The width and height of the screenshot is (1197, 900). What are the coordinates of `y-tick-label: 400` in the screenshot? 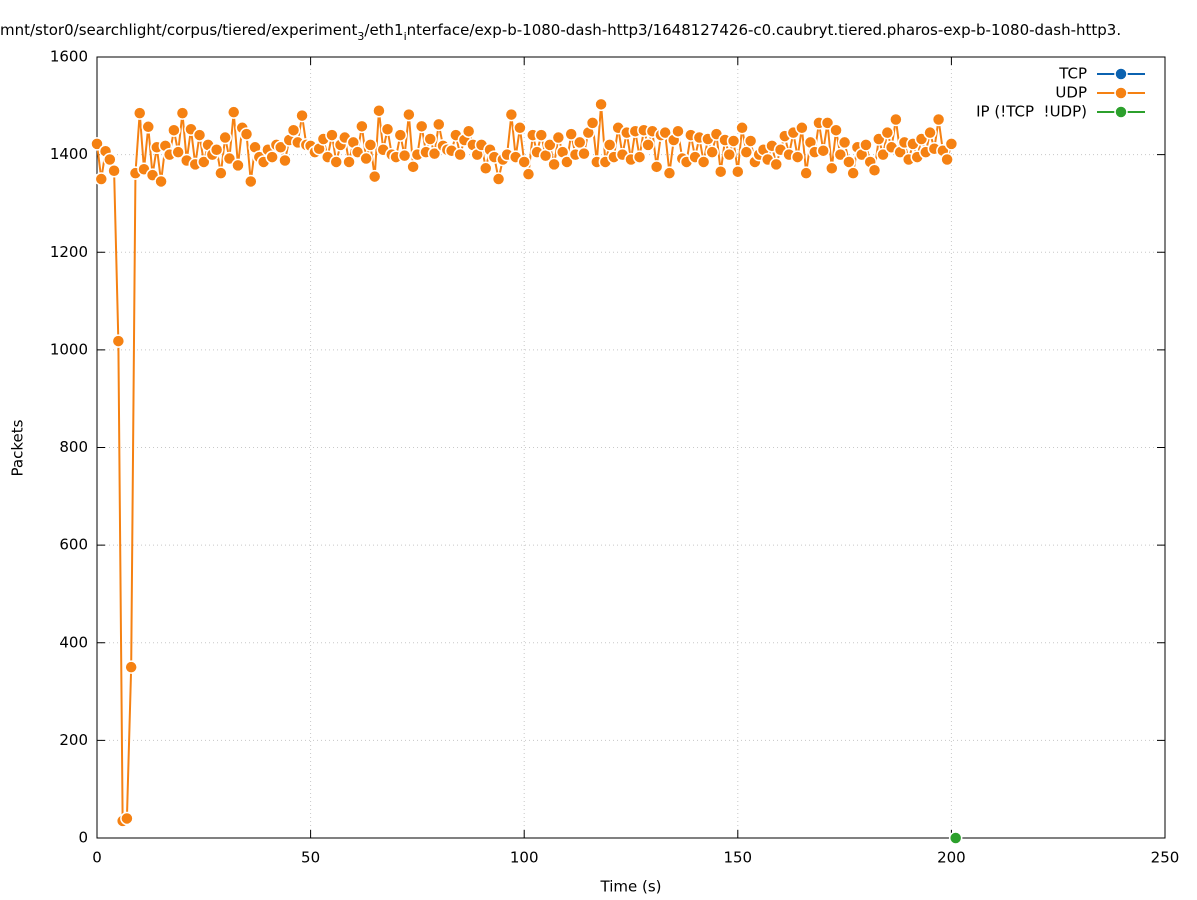 It's located at (73, 642).